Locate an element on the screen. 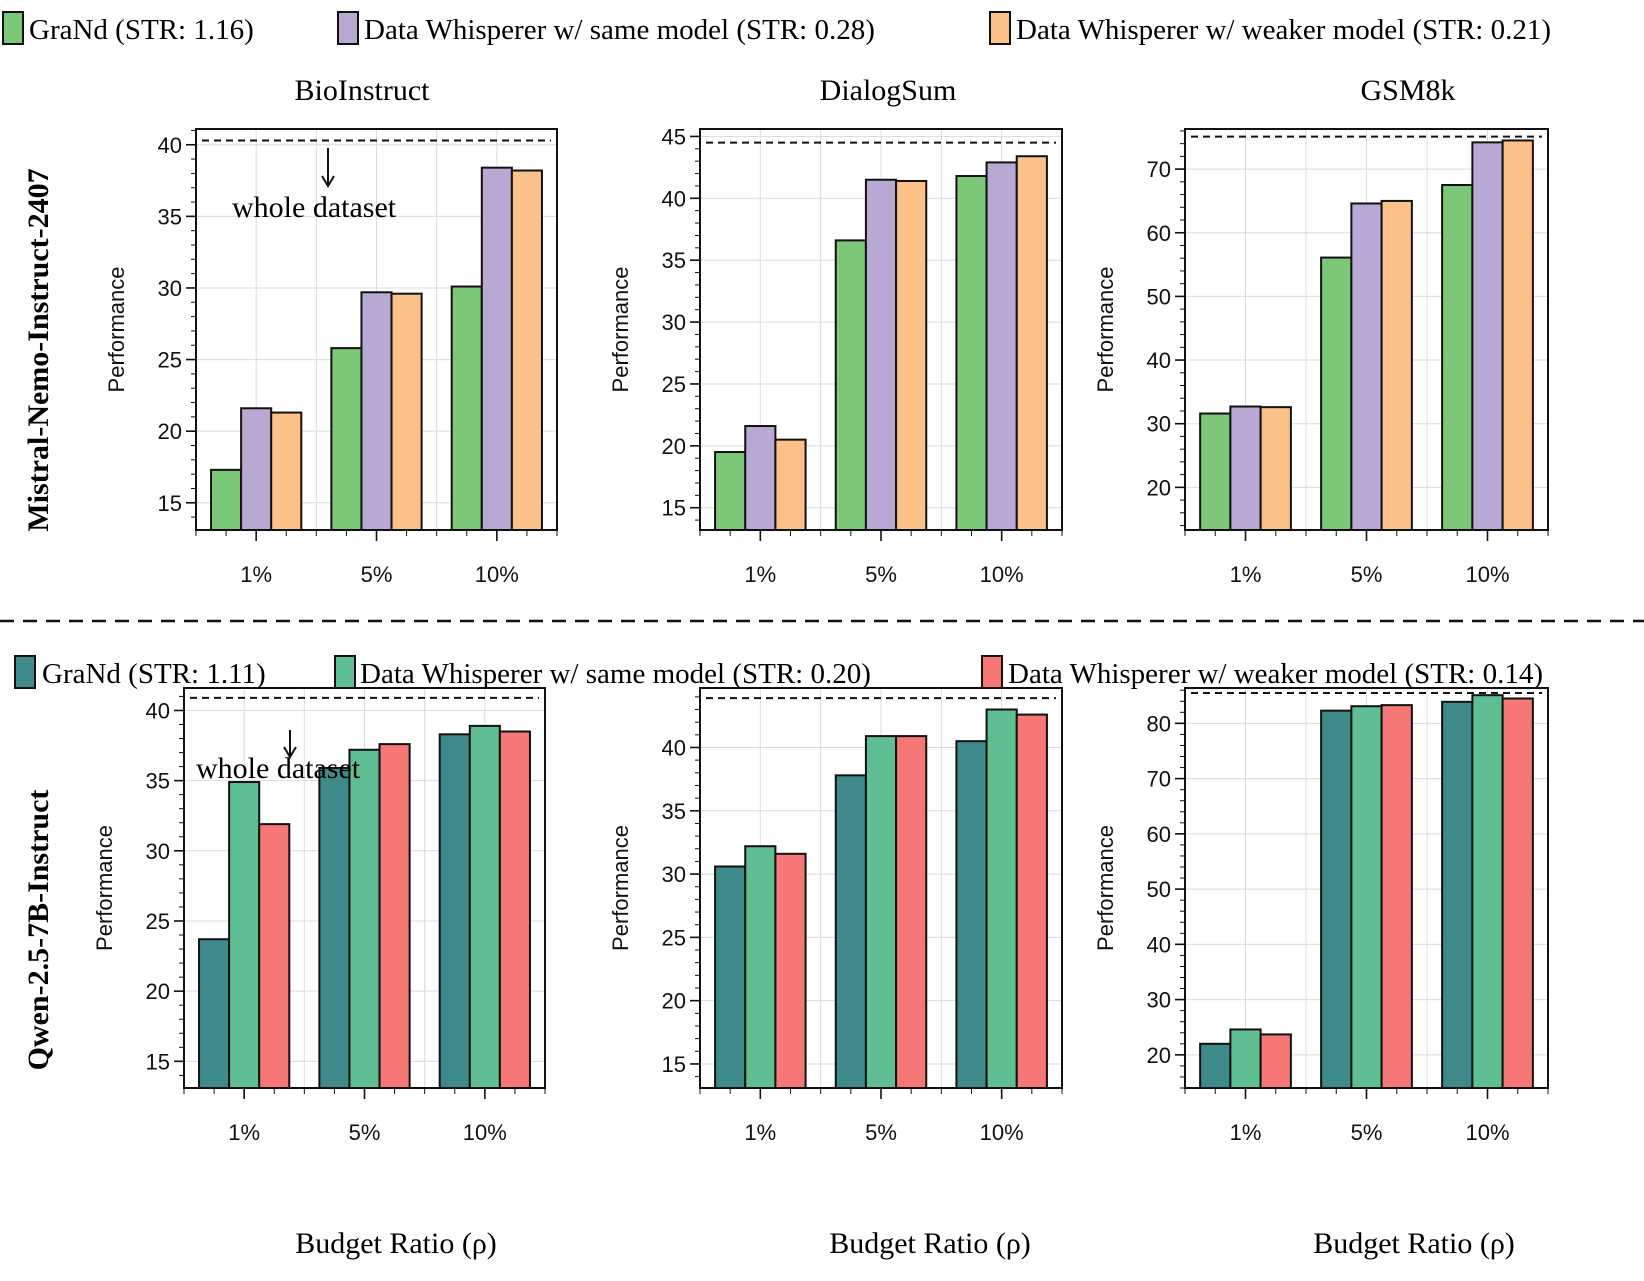 The height and width of the screenshot is (1281, 1644). x-axis-label-dialogsum: Budget Ratio (ρ) is located at coordinates (930, 1243).